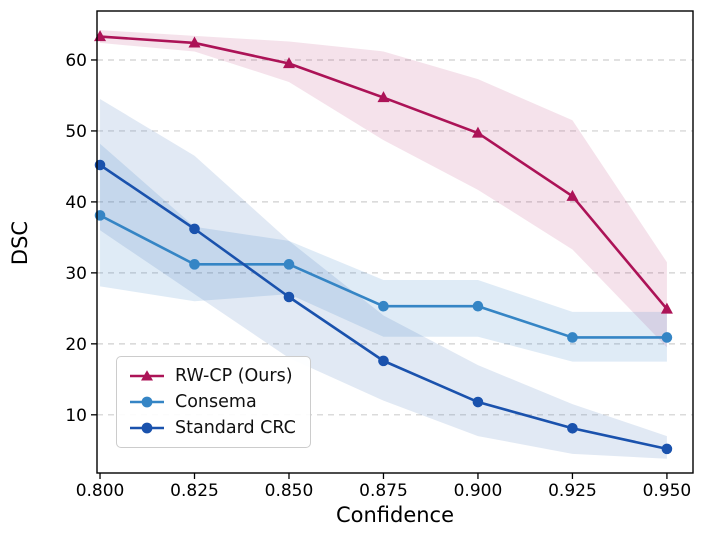 The height and width of the screenshot is (540, 704). I want to click on legend-label-rwcp: RW-CP (Ours), so click(234, 376).